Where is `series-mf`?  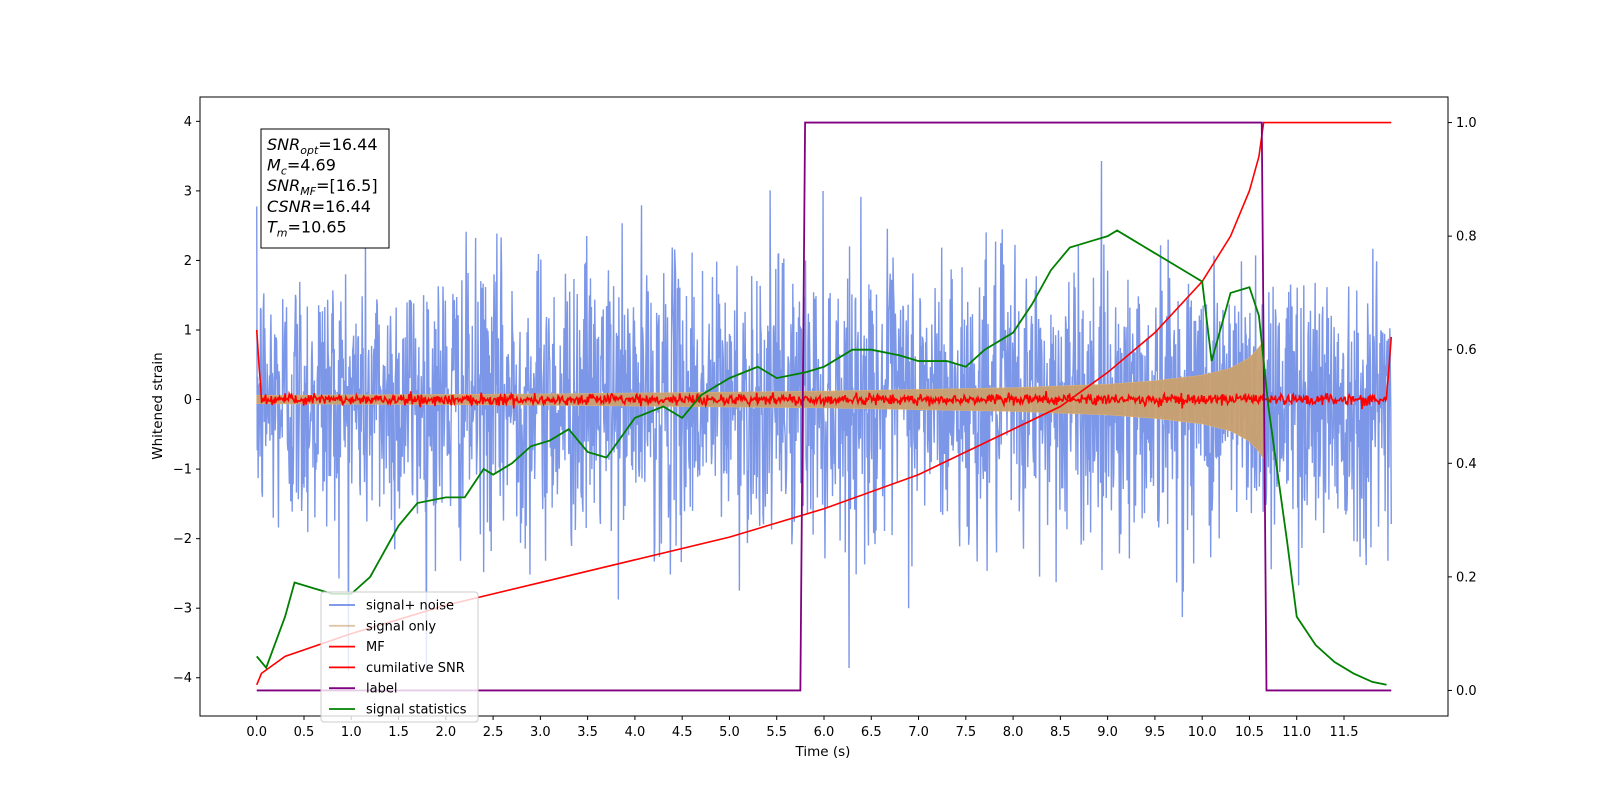
series-mf is located at coordinates (824, 369).